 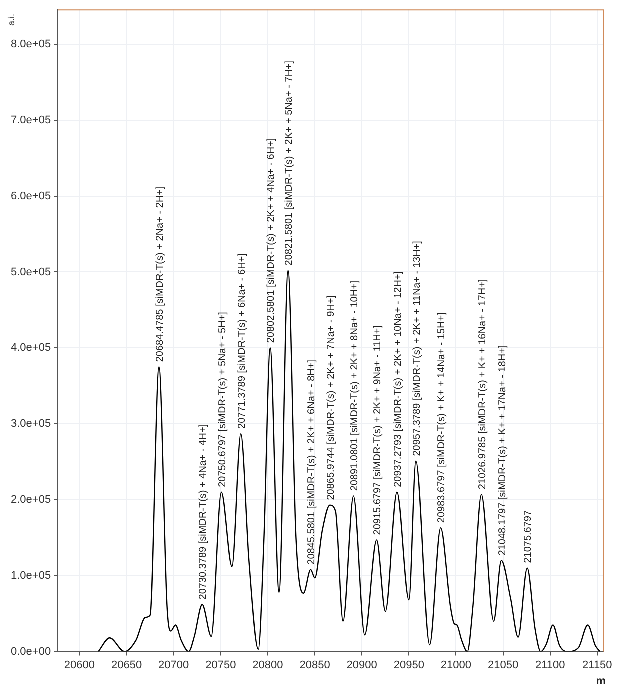 I want to click on annotation: 20750.6797 [siMDR-T(s) + 5Na+ - 5H+], so click(x=222, y=400).